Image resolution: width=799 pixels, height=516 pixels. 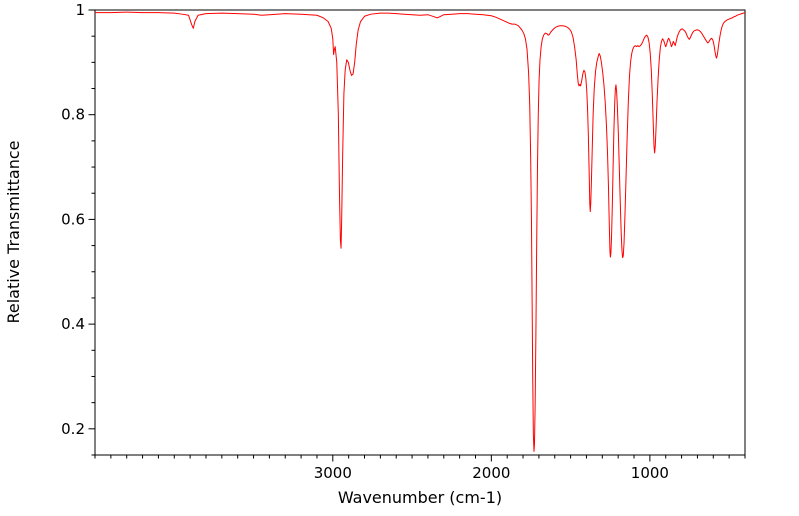 What do you see at coordinates (73, 219) in the screenshot?
I see `y-tick-label: 0.6` at bounding box center [73, 219].